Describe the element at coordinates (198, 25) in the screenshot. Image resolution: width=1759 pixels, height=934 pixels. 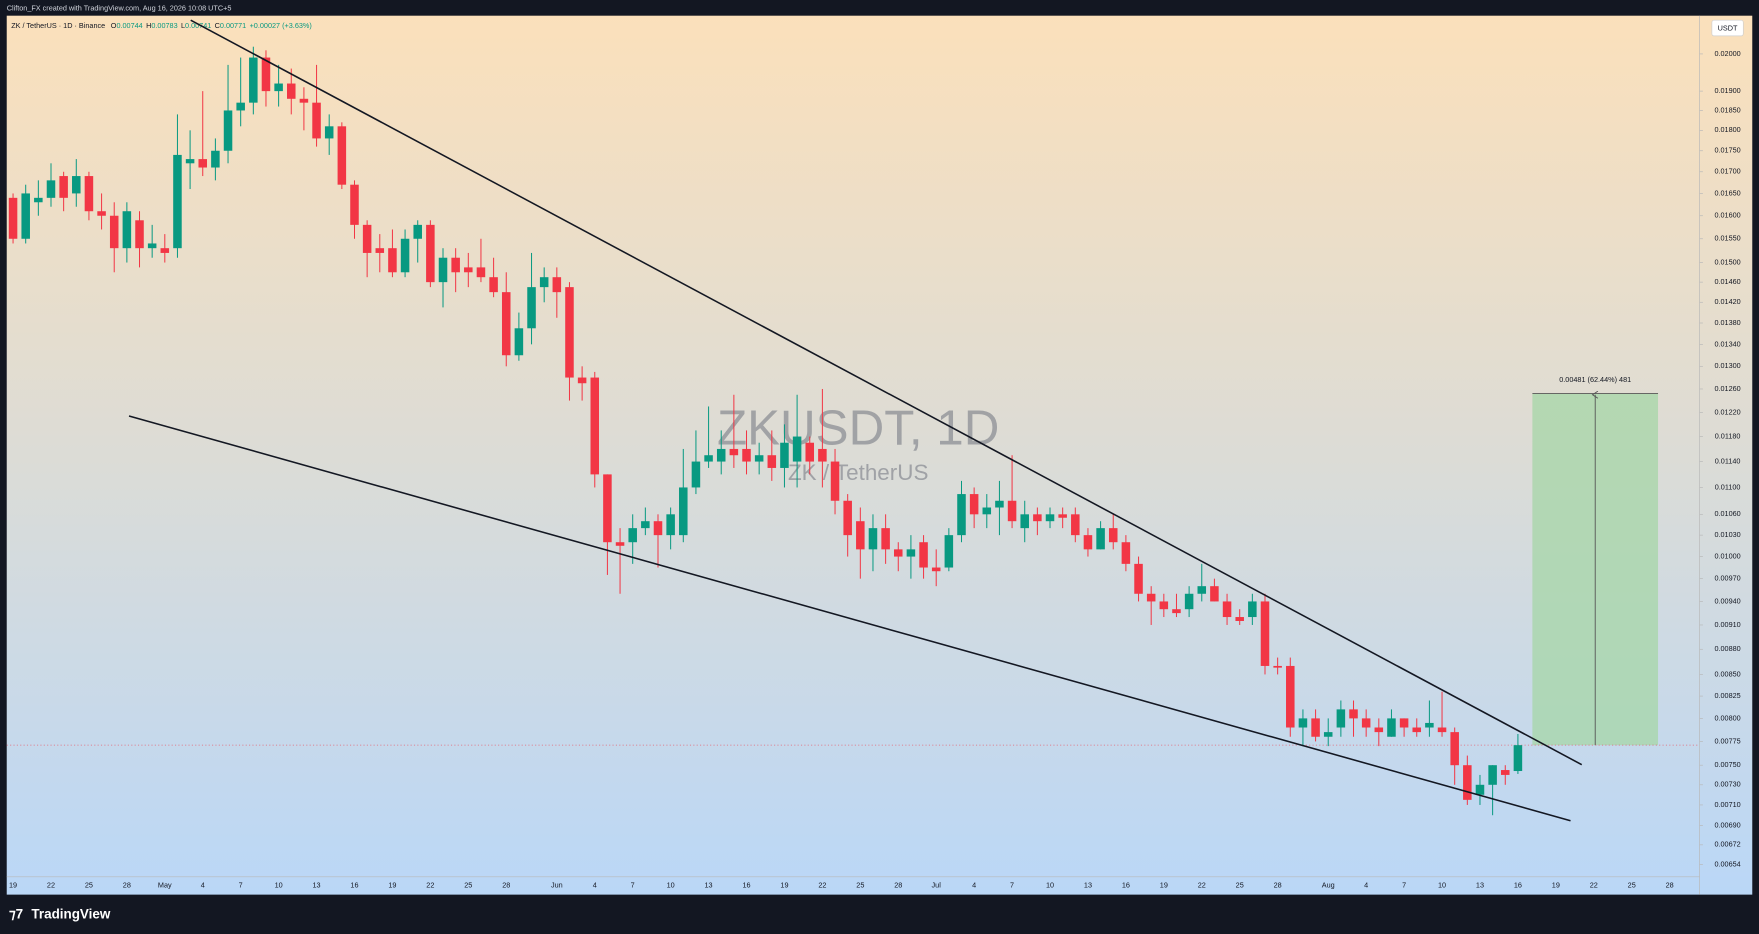
I see `legend-value: 0.00741` at that location.